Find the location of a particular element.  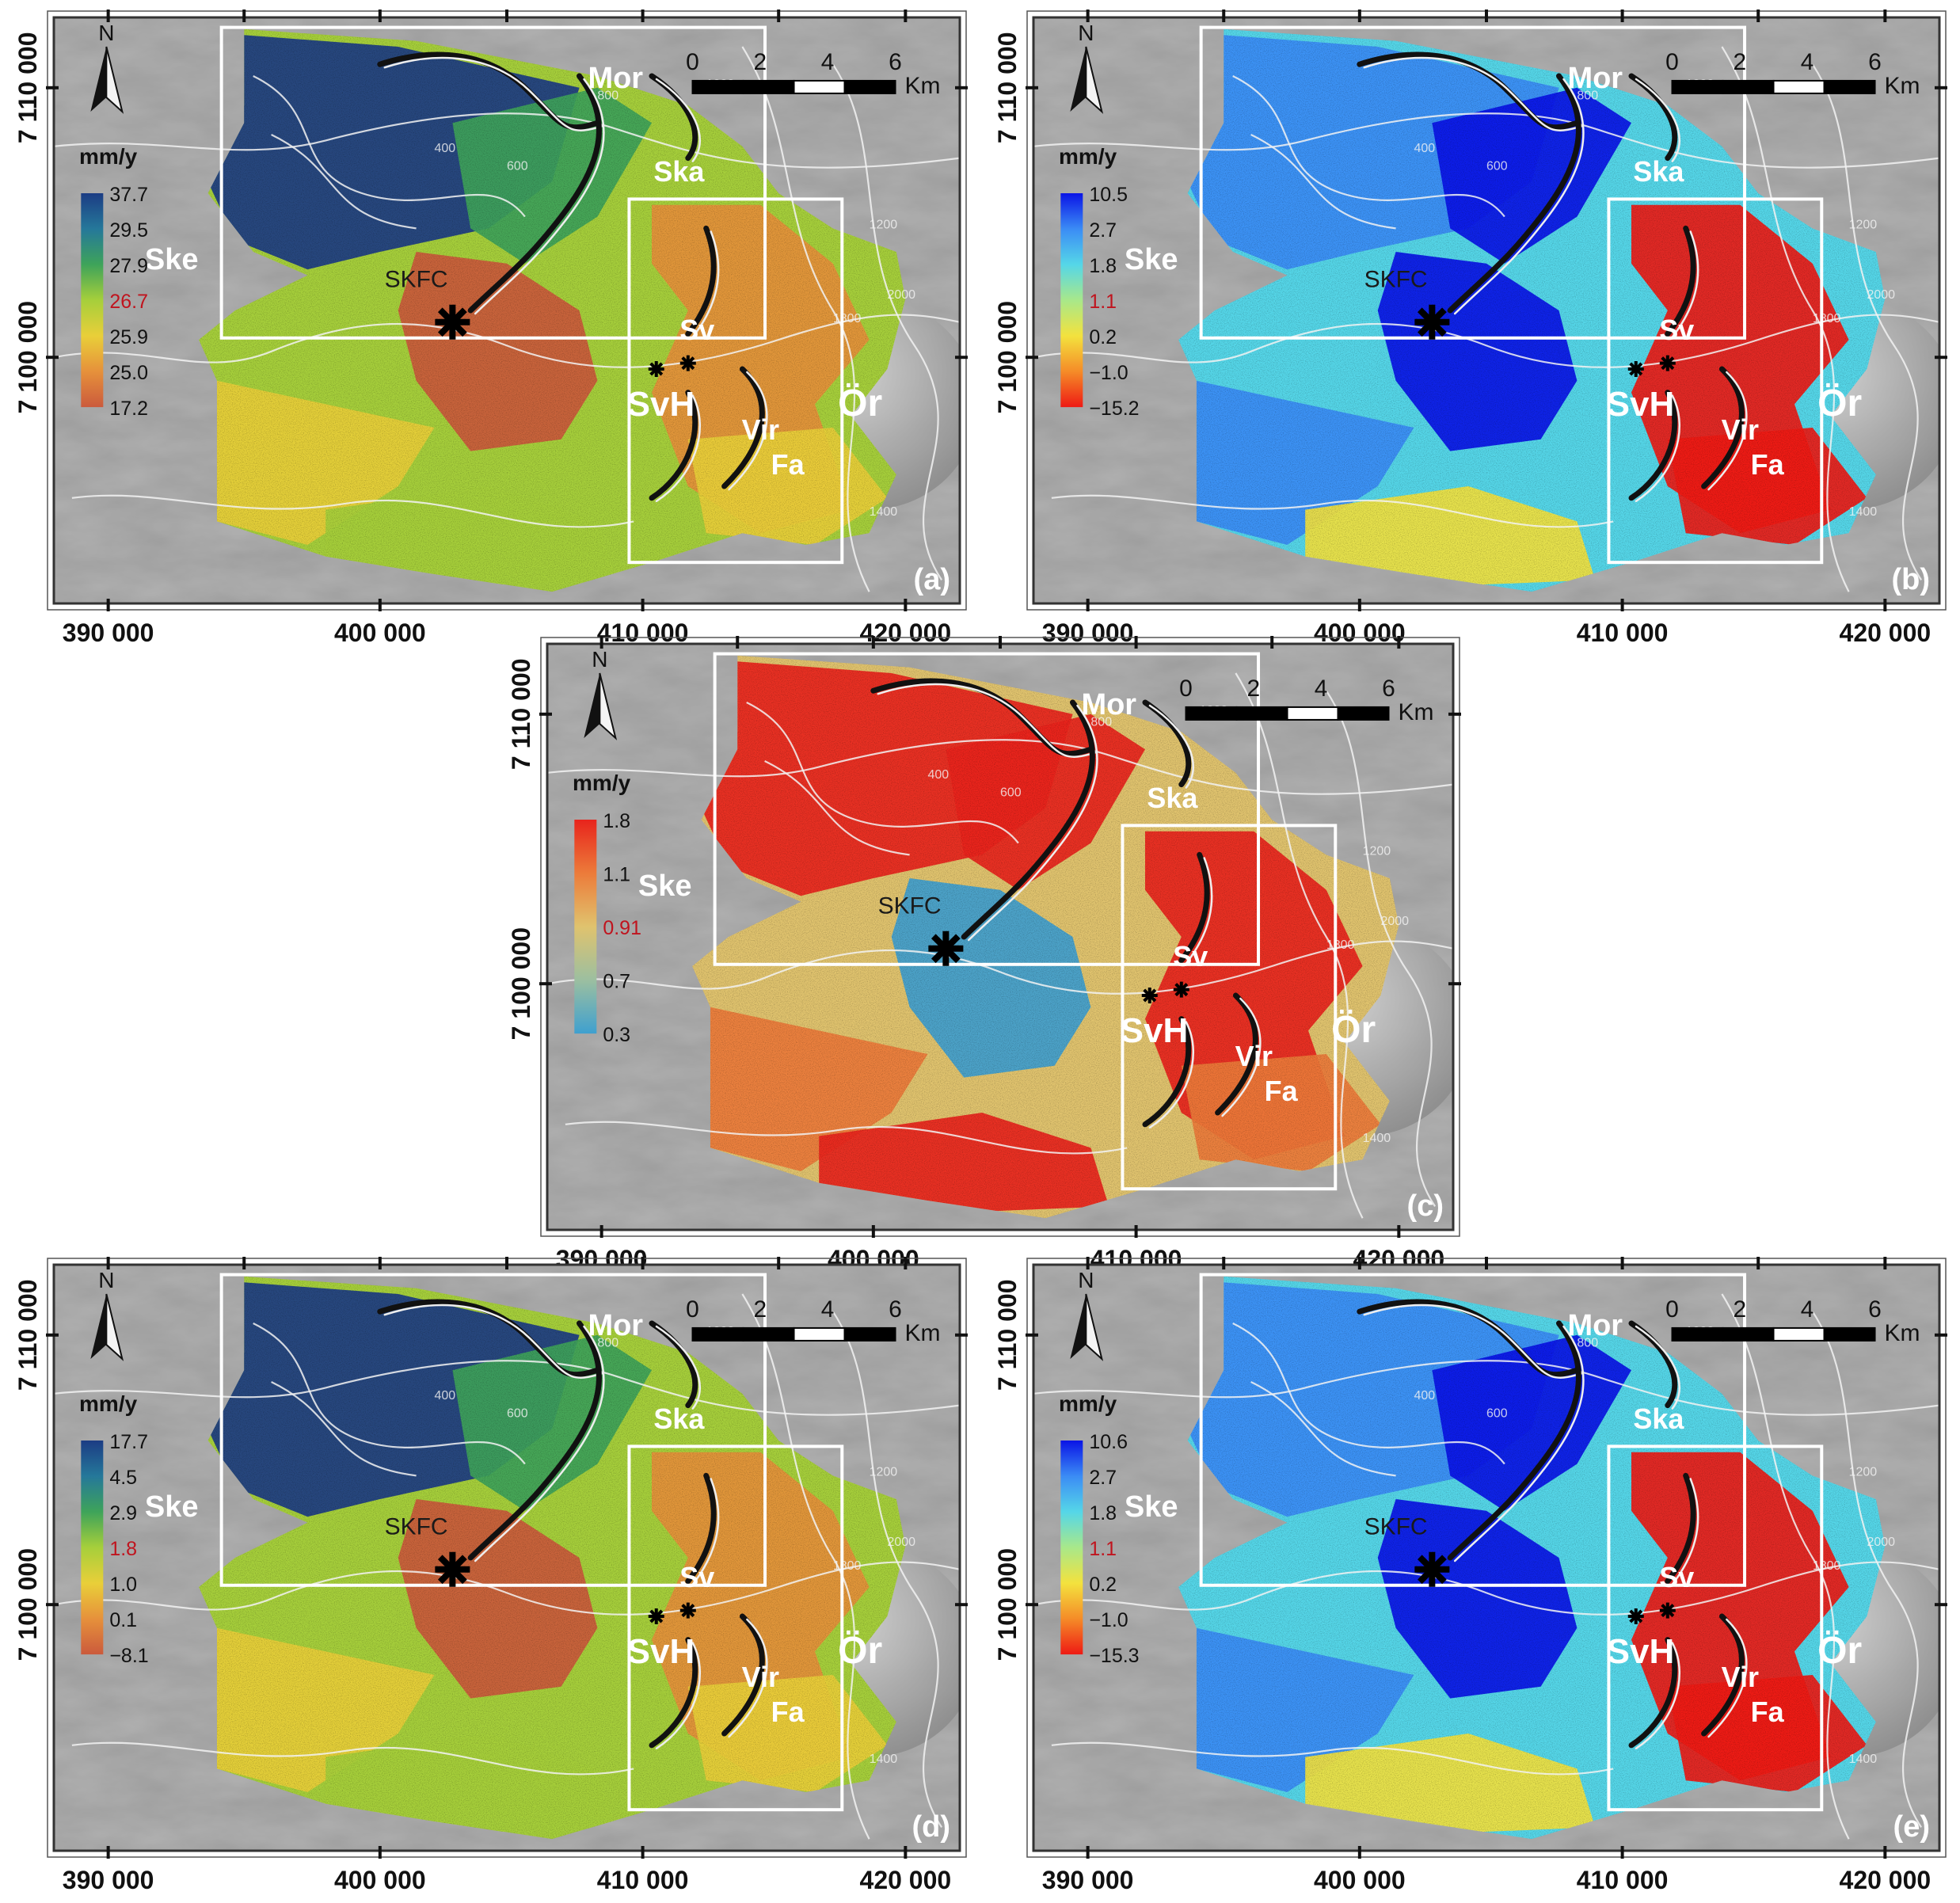

legend-value: 1.1 is located at coordinates (1103, 1549).